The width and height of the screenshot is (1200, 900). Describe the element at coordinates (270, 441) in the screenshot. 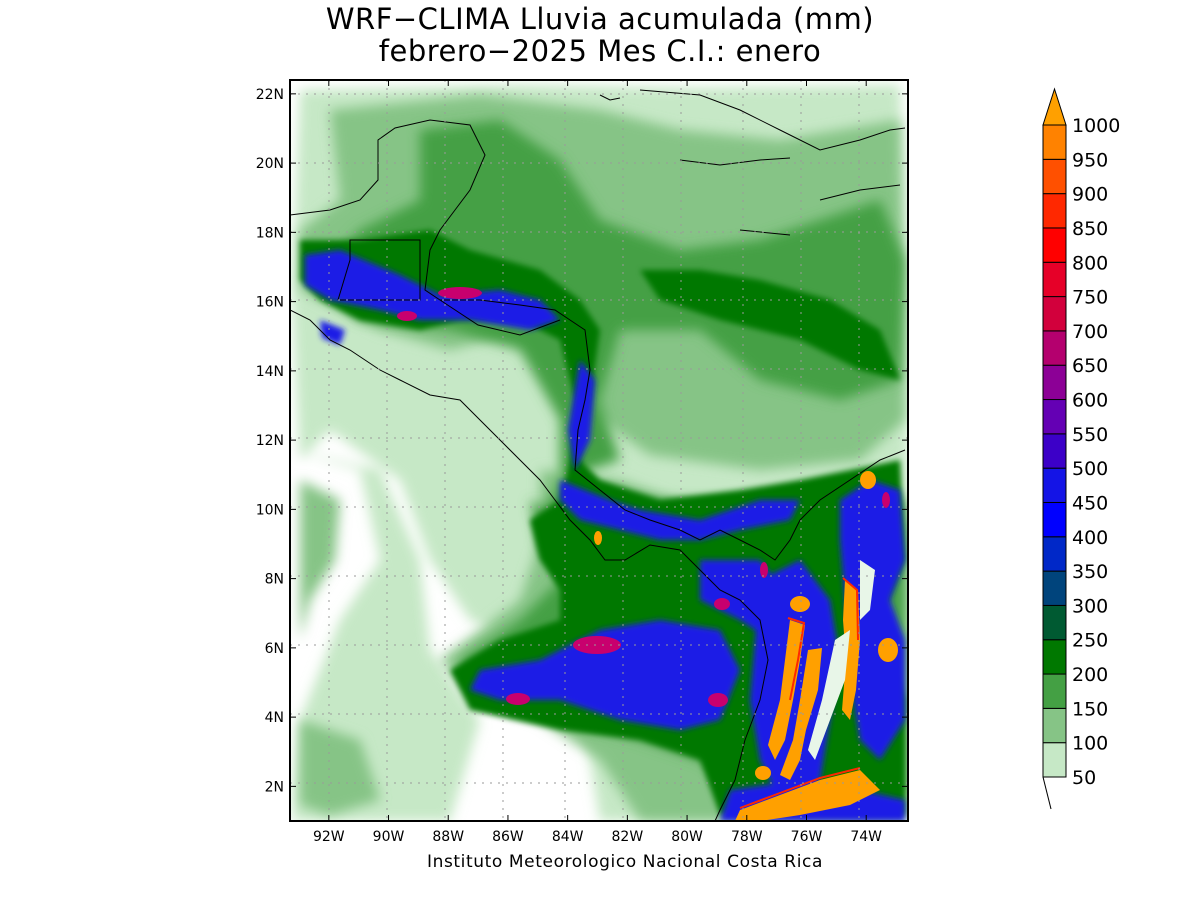

I see `lat-tick-label: 12N` at that location.